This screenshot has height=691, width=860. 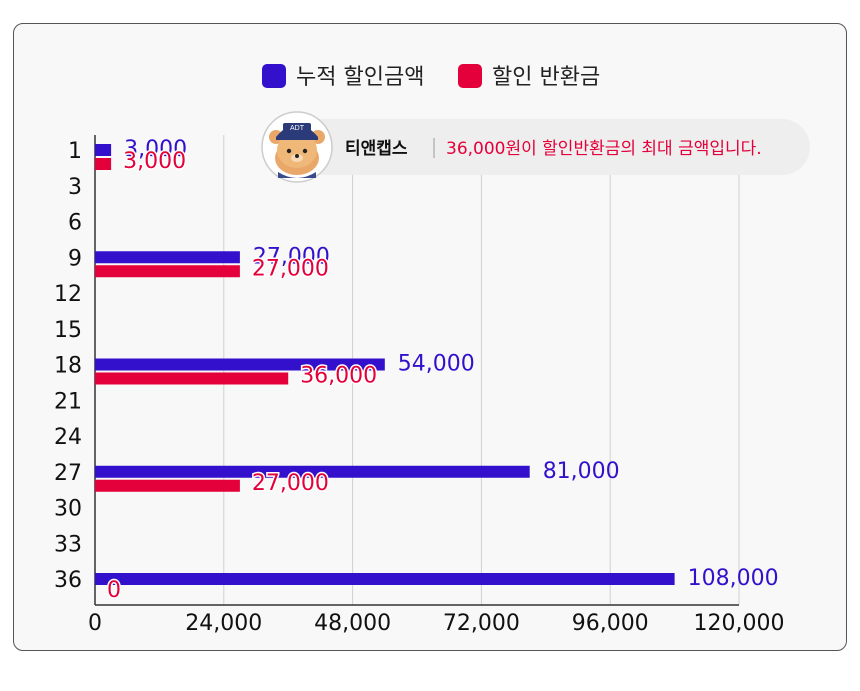 I want to click on legend-label-refund: 할인 반환금, so click(x=546, y=77).